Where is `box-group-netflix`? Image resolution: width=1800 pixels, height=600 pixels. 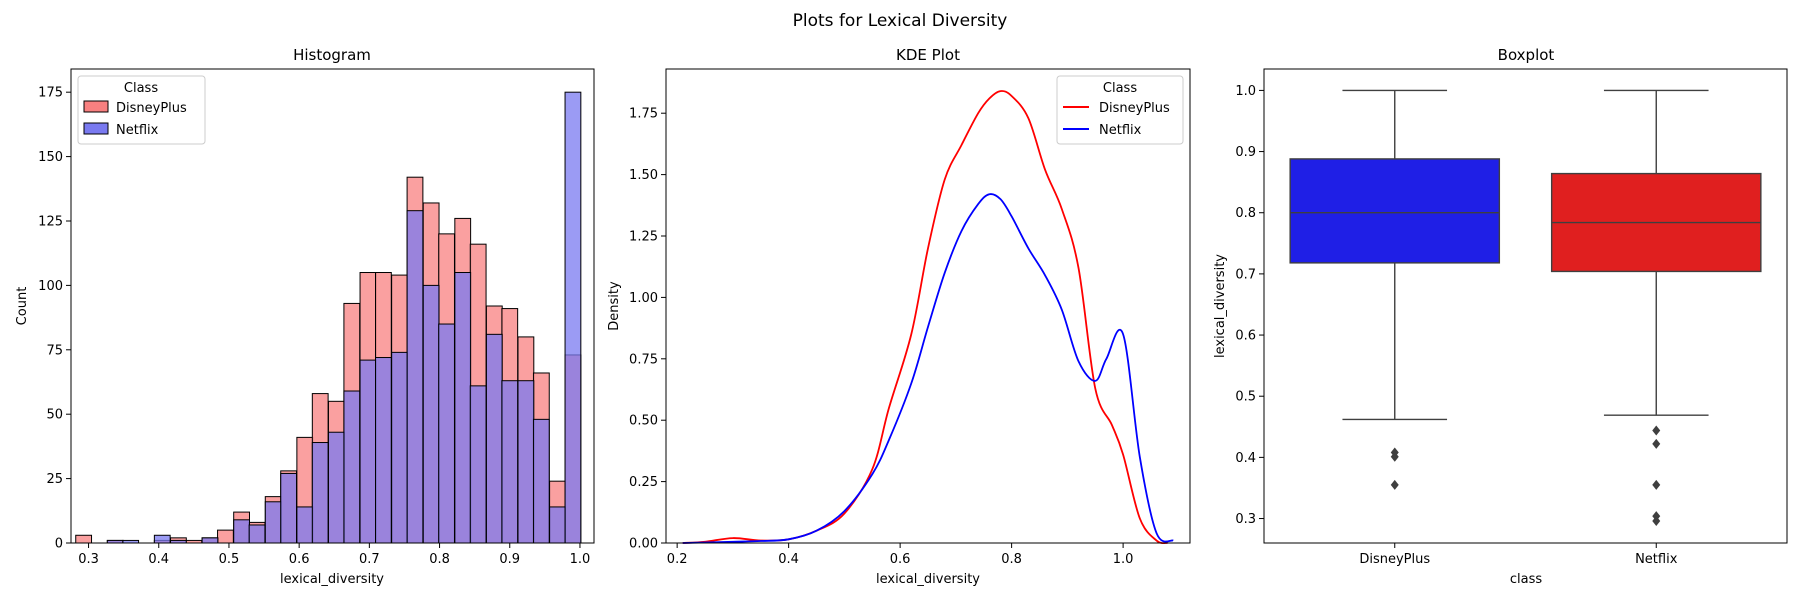 box-group-netflix is located at coordinates (1656, 307).